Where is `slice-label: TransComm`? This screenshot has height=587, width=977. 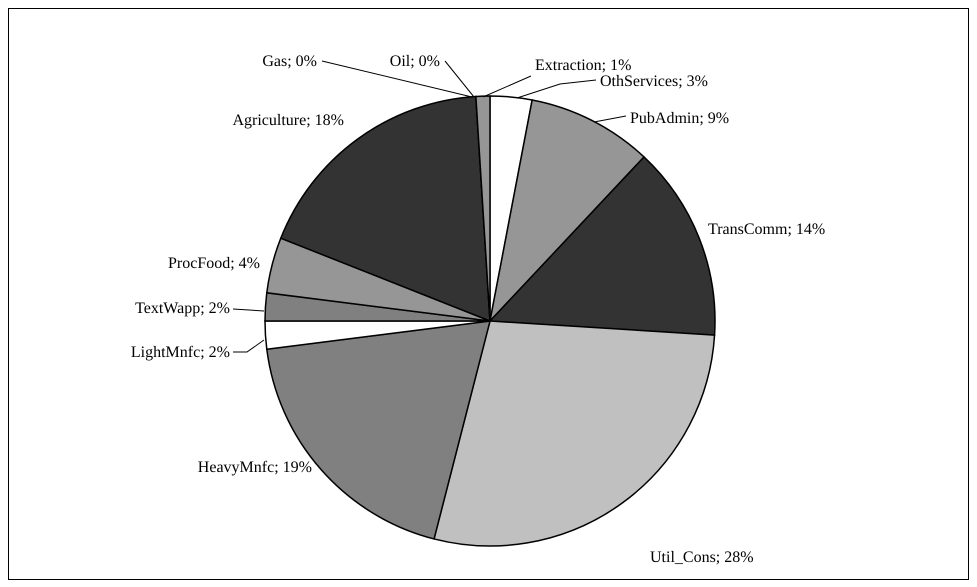
slice-label: TransComm is located at coordinates (748, 229).